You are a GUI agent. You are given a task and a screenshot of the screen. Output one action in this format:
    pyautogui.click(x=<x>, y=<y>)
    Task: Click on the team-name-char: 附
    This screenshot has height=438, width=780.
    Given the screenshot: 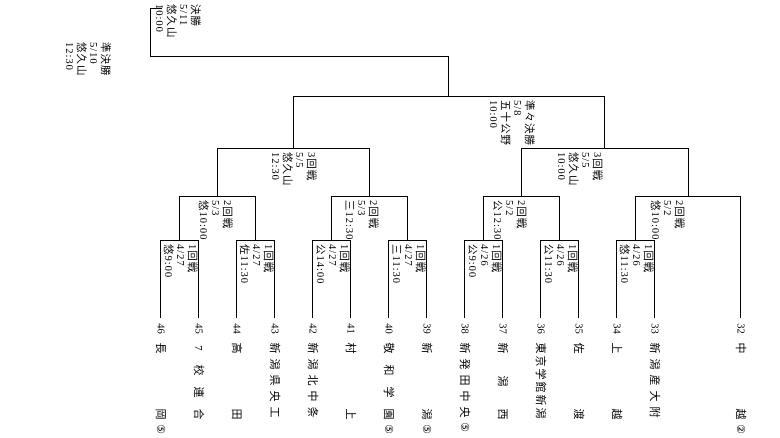 What is the action you would take?
    pyautogui.click(x=654, y=412)
    